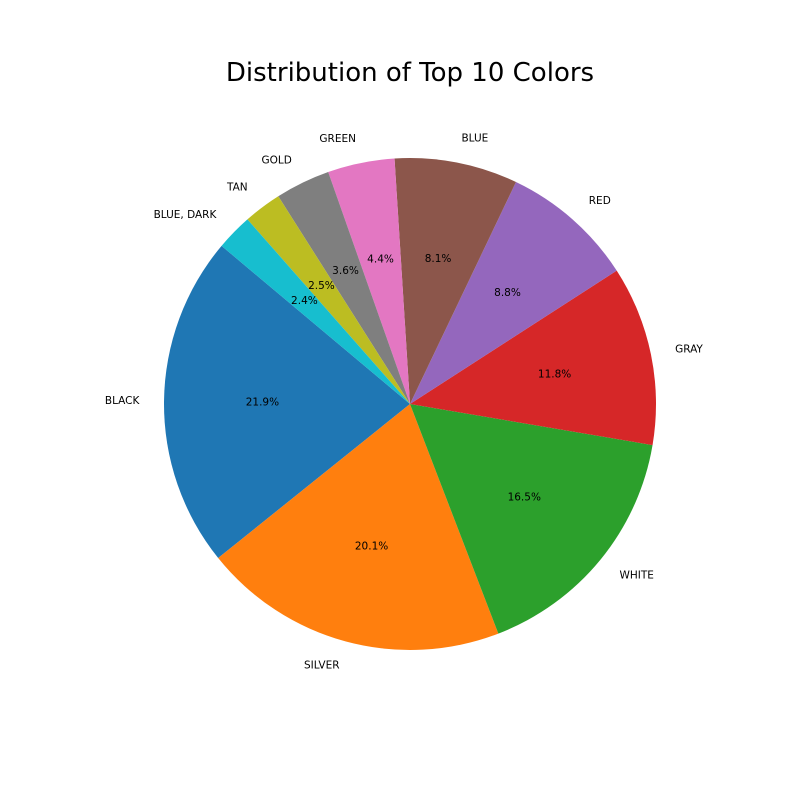 This screenshot has height=800, width=800. I want to click on pie-slice-silver, so click(358, 527).